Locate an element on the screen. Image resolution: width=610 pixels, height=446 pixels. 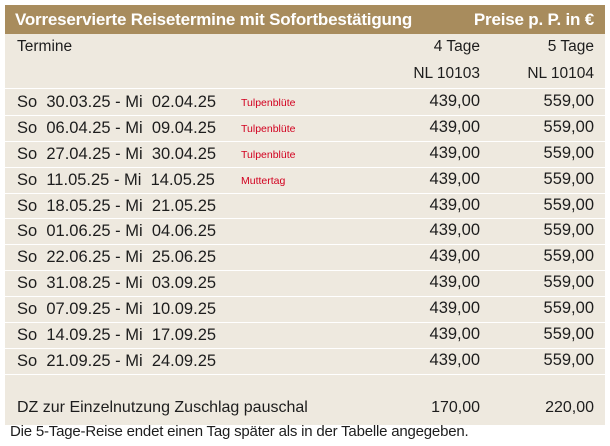
table-row: So 18.05.25 - Mi 21.05.25 439,00 559,00 is located at coordinates (305, 207).